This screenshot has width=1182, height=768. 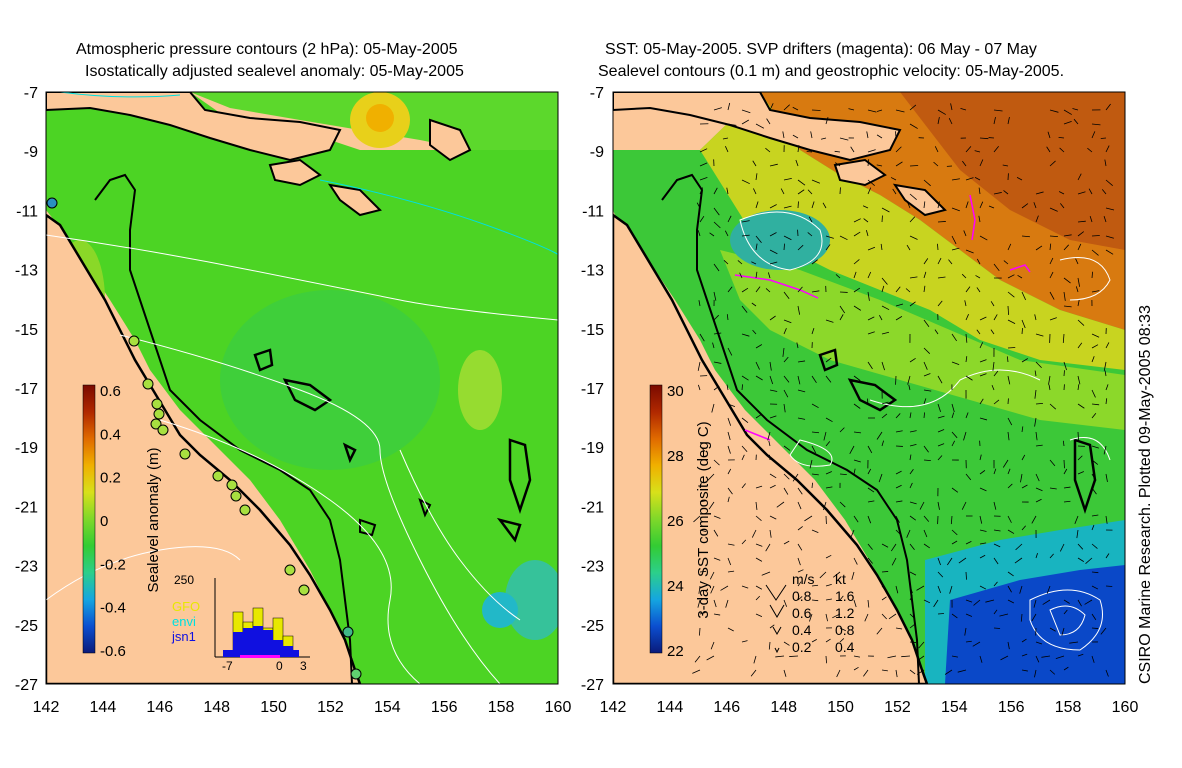 What do you see at coordinates (501, 707) in the screenshot?
I see `x-axis-tick-label: 158` at bounding box center [501, 707].